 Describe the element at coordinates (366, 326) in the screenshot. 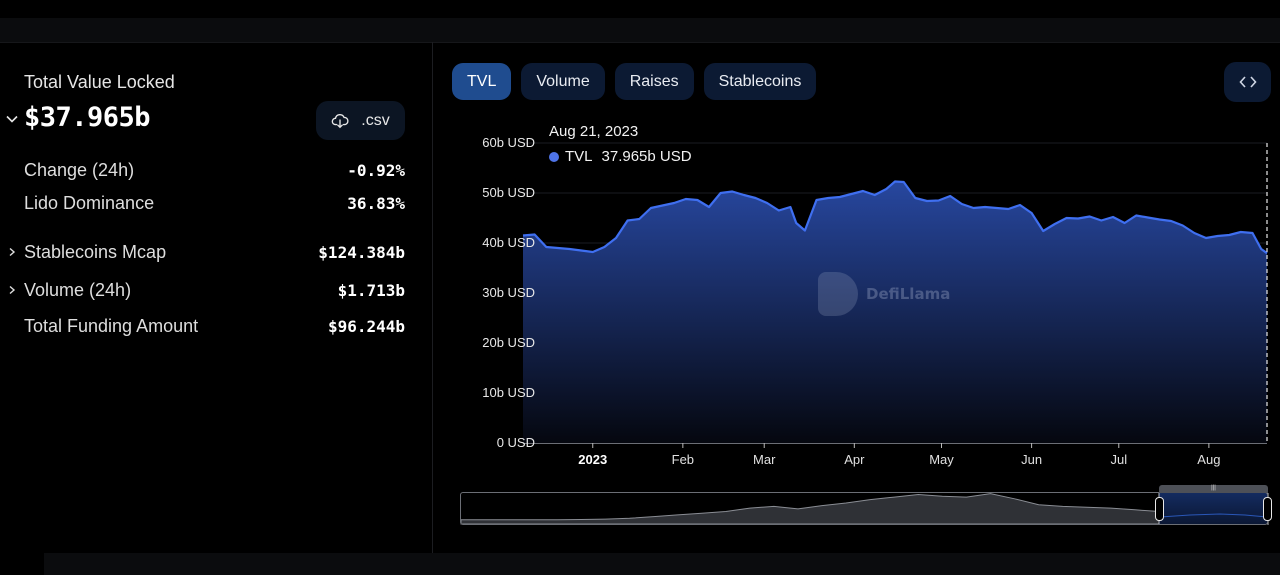

I see `stat-value: $96.244b` at that location.